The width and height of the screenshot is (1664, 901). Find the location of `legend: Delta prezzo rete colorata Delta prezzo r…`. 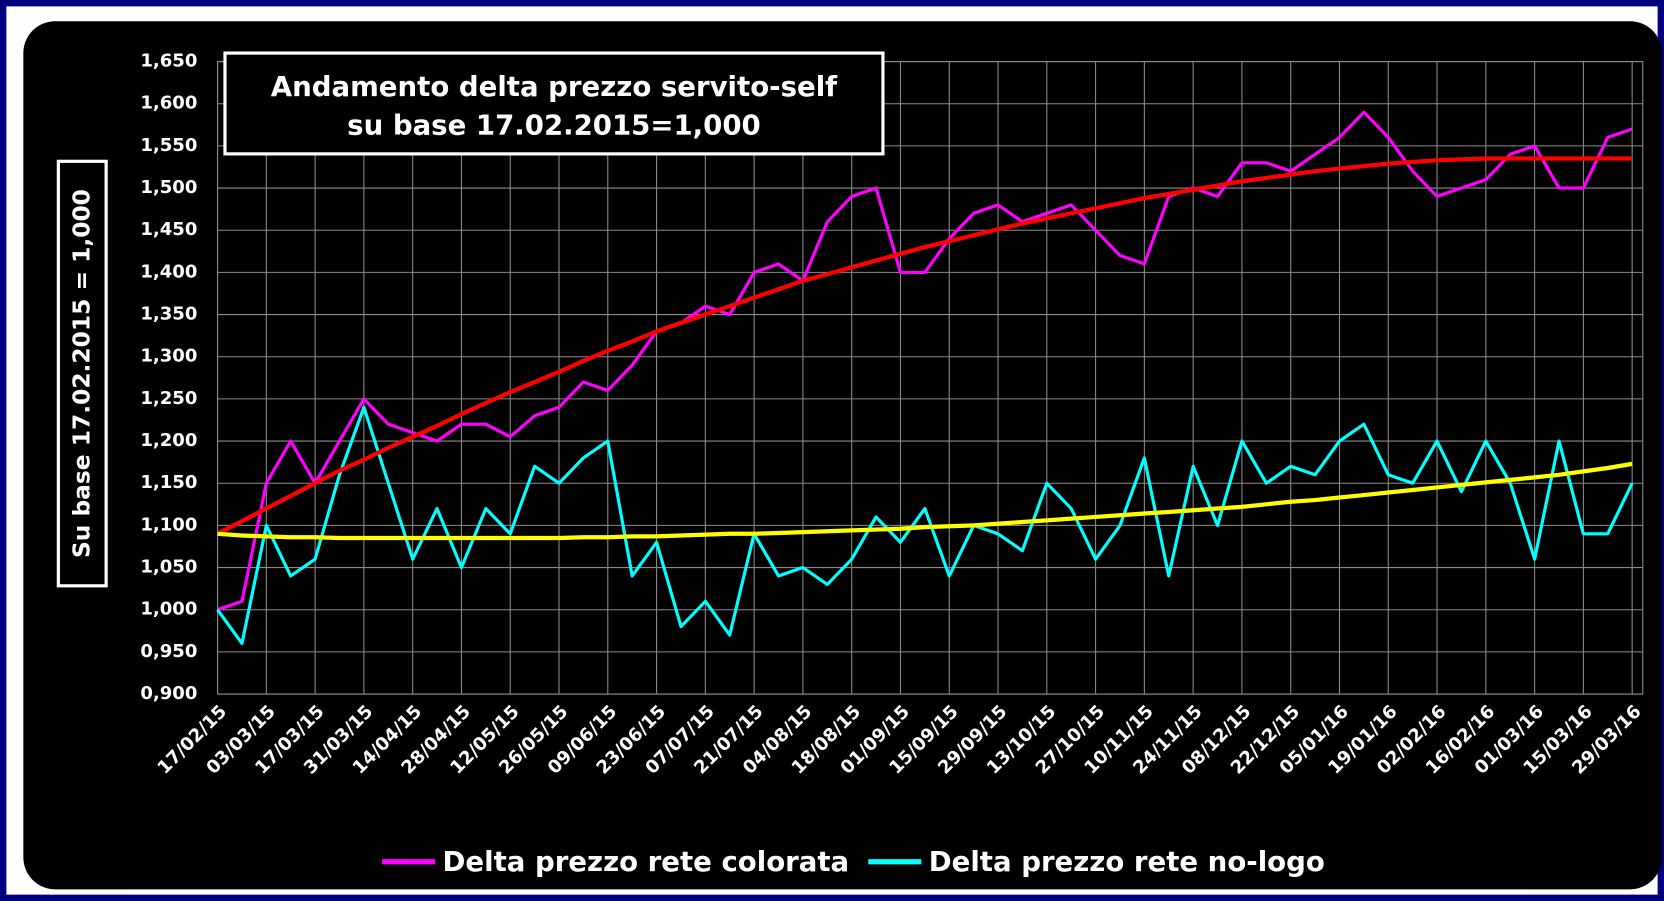

legend: Delta prezzo rete colorata Delta prezzo r… is located at coordinates (878, 862).